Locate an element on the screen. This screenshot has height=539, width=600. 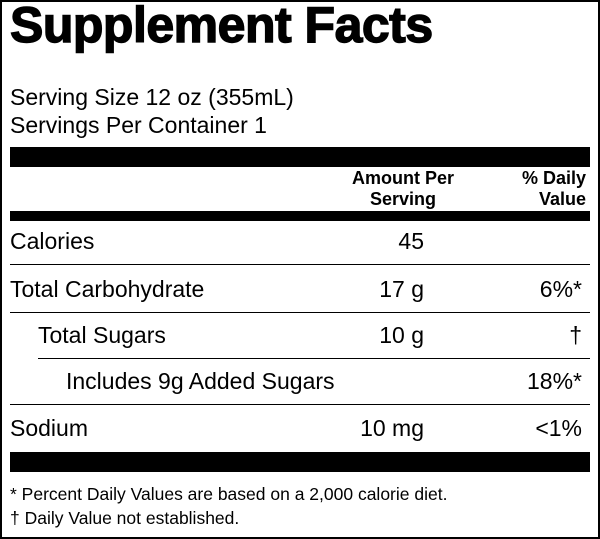
column-header-amount: Amount Per Serving is located at coordinates (403, 189).